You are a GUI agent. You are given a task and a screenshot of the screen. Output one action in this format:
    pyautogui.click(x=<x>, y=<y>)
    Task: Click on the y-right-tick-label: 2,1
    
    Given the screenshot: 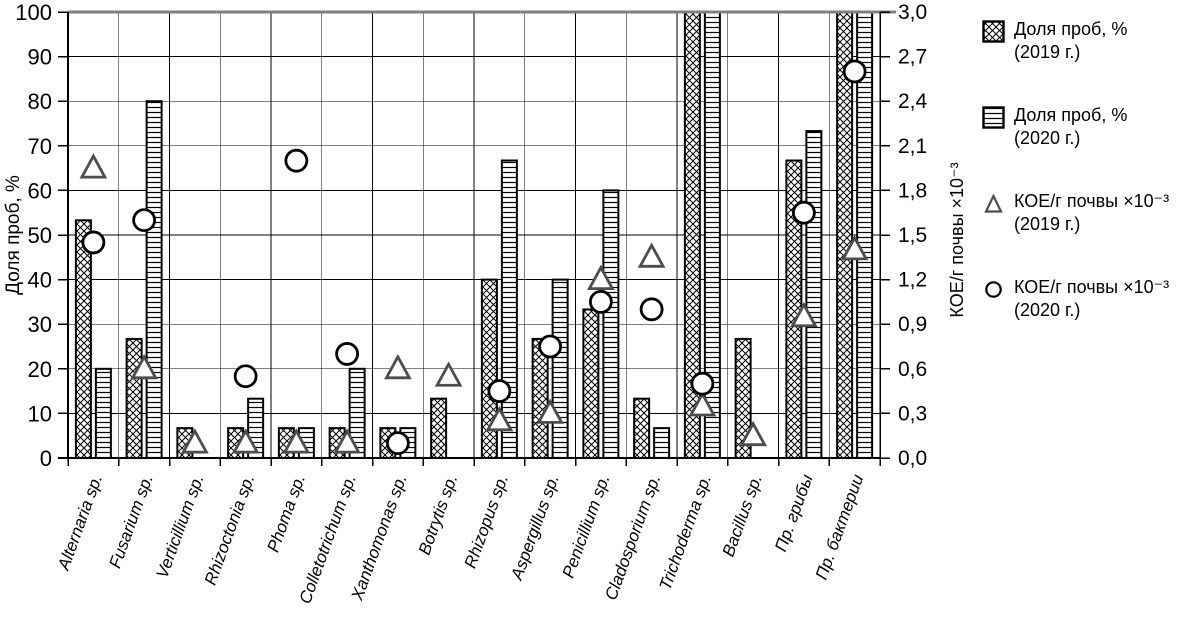 What is the action you would take?
    pyautogui.click(x=912, y=146)
    